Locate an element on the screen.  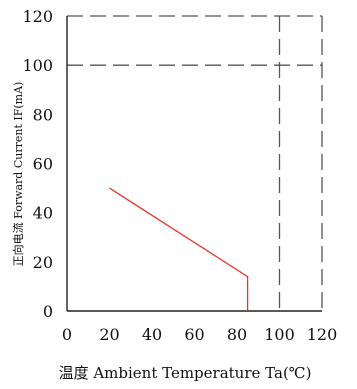
y-tick-label-40: 40 is located at coordinates (43, 213).